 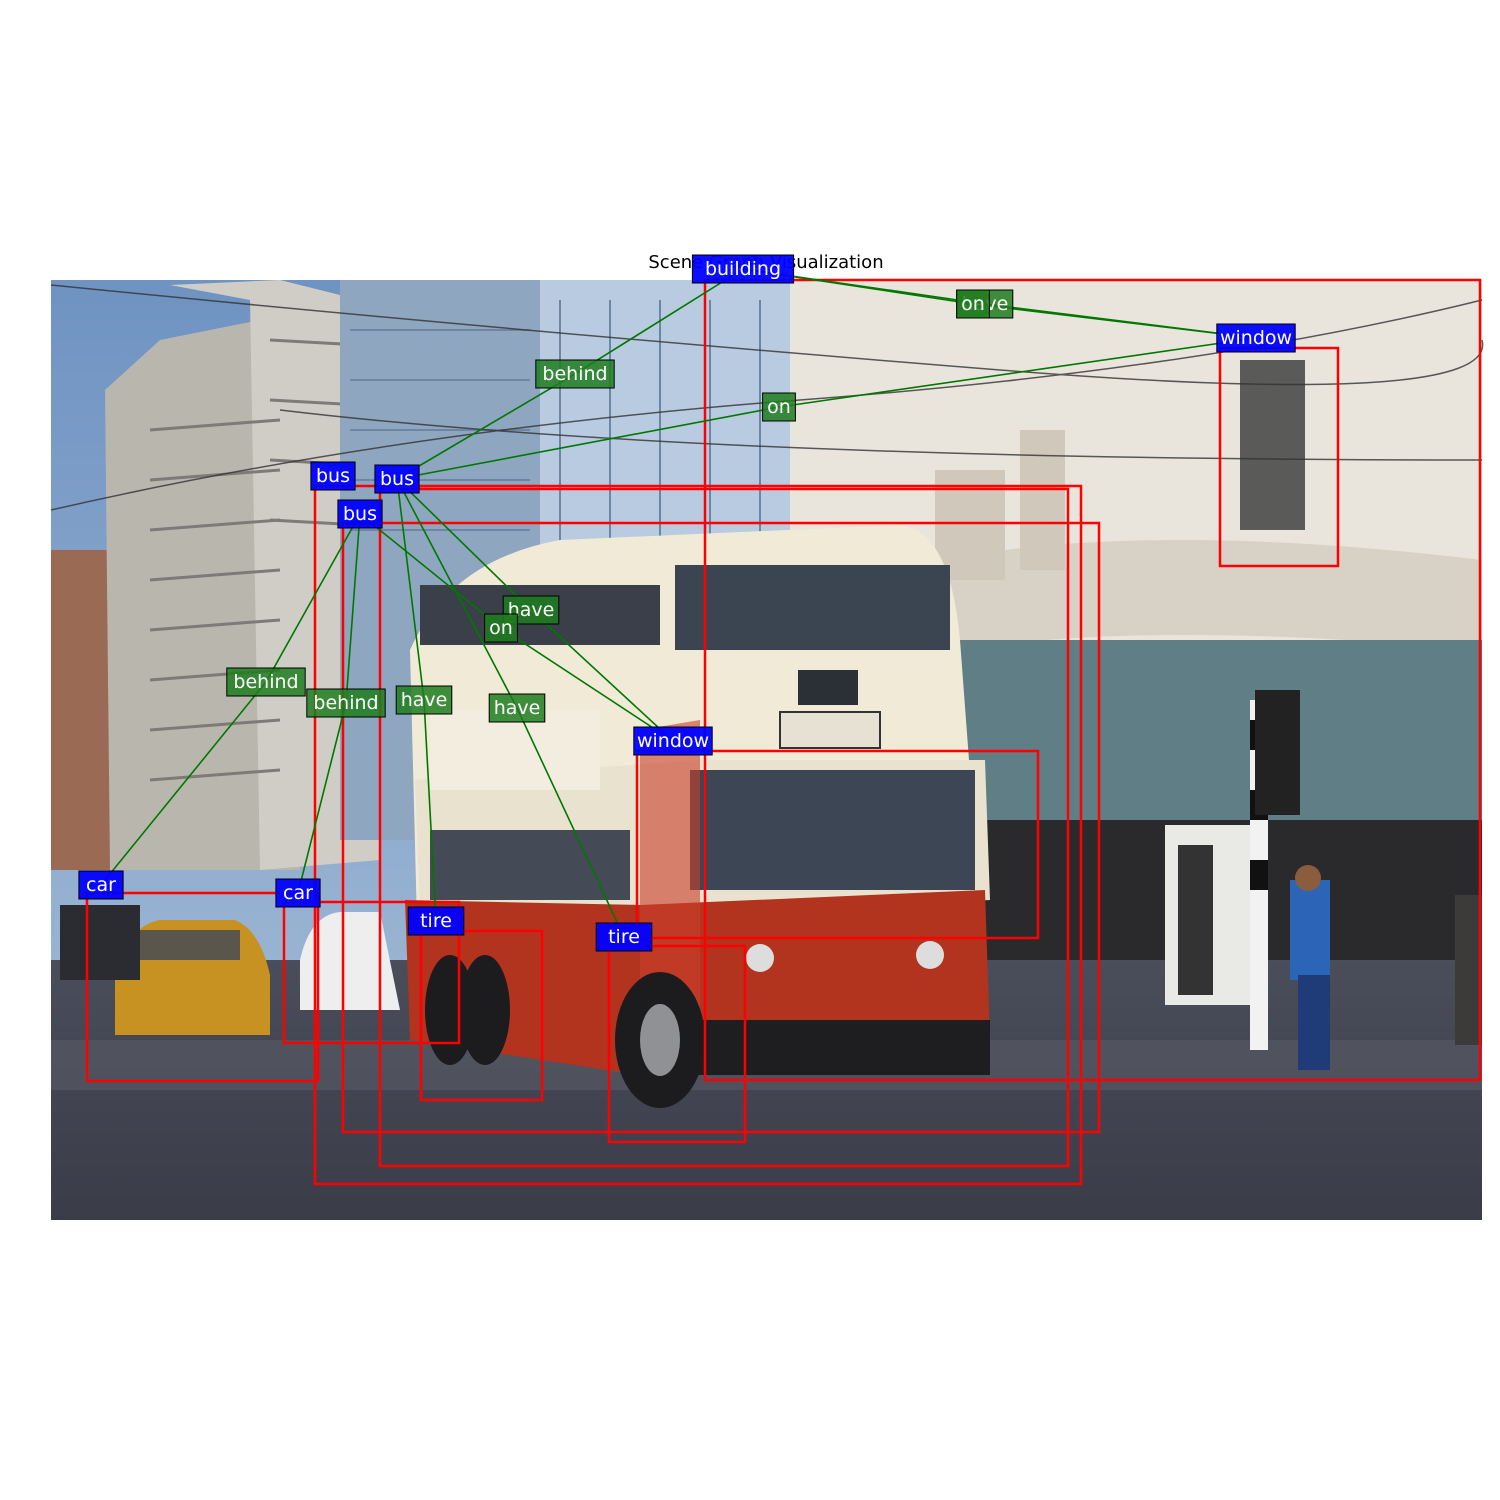 I want to click on object-label-building: building, so click(x=743, y=269).